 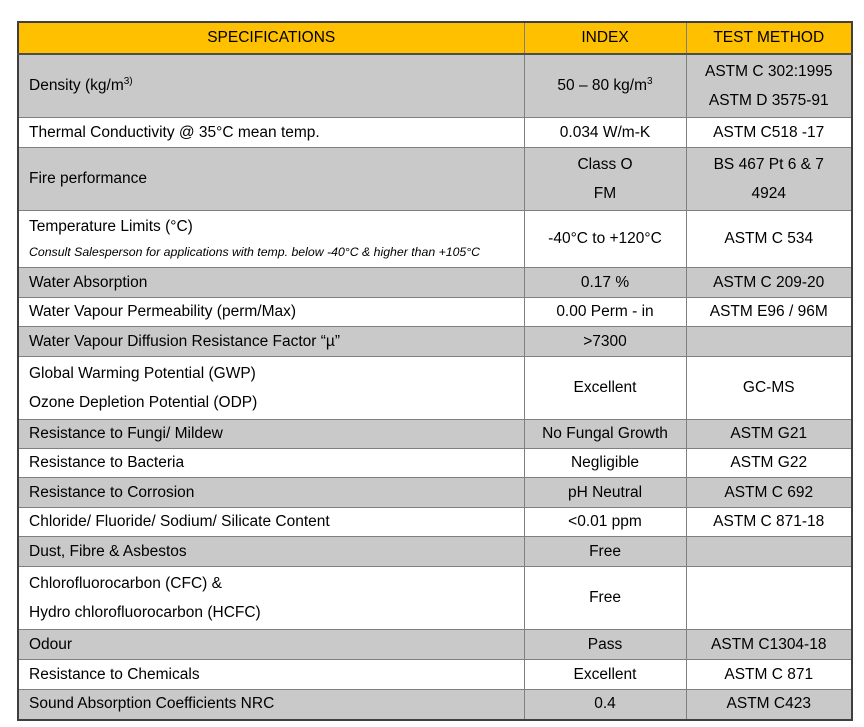 What do you see at coordinates (605, 282) in the screenshot?
I see `index-cell: 0.17 %` at bounding box center [605, 282].